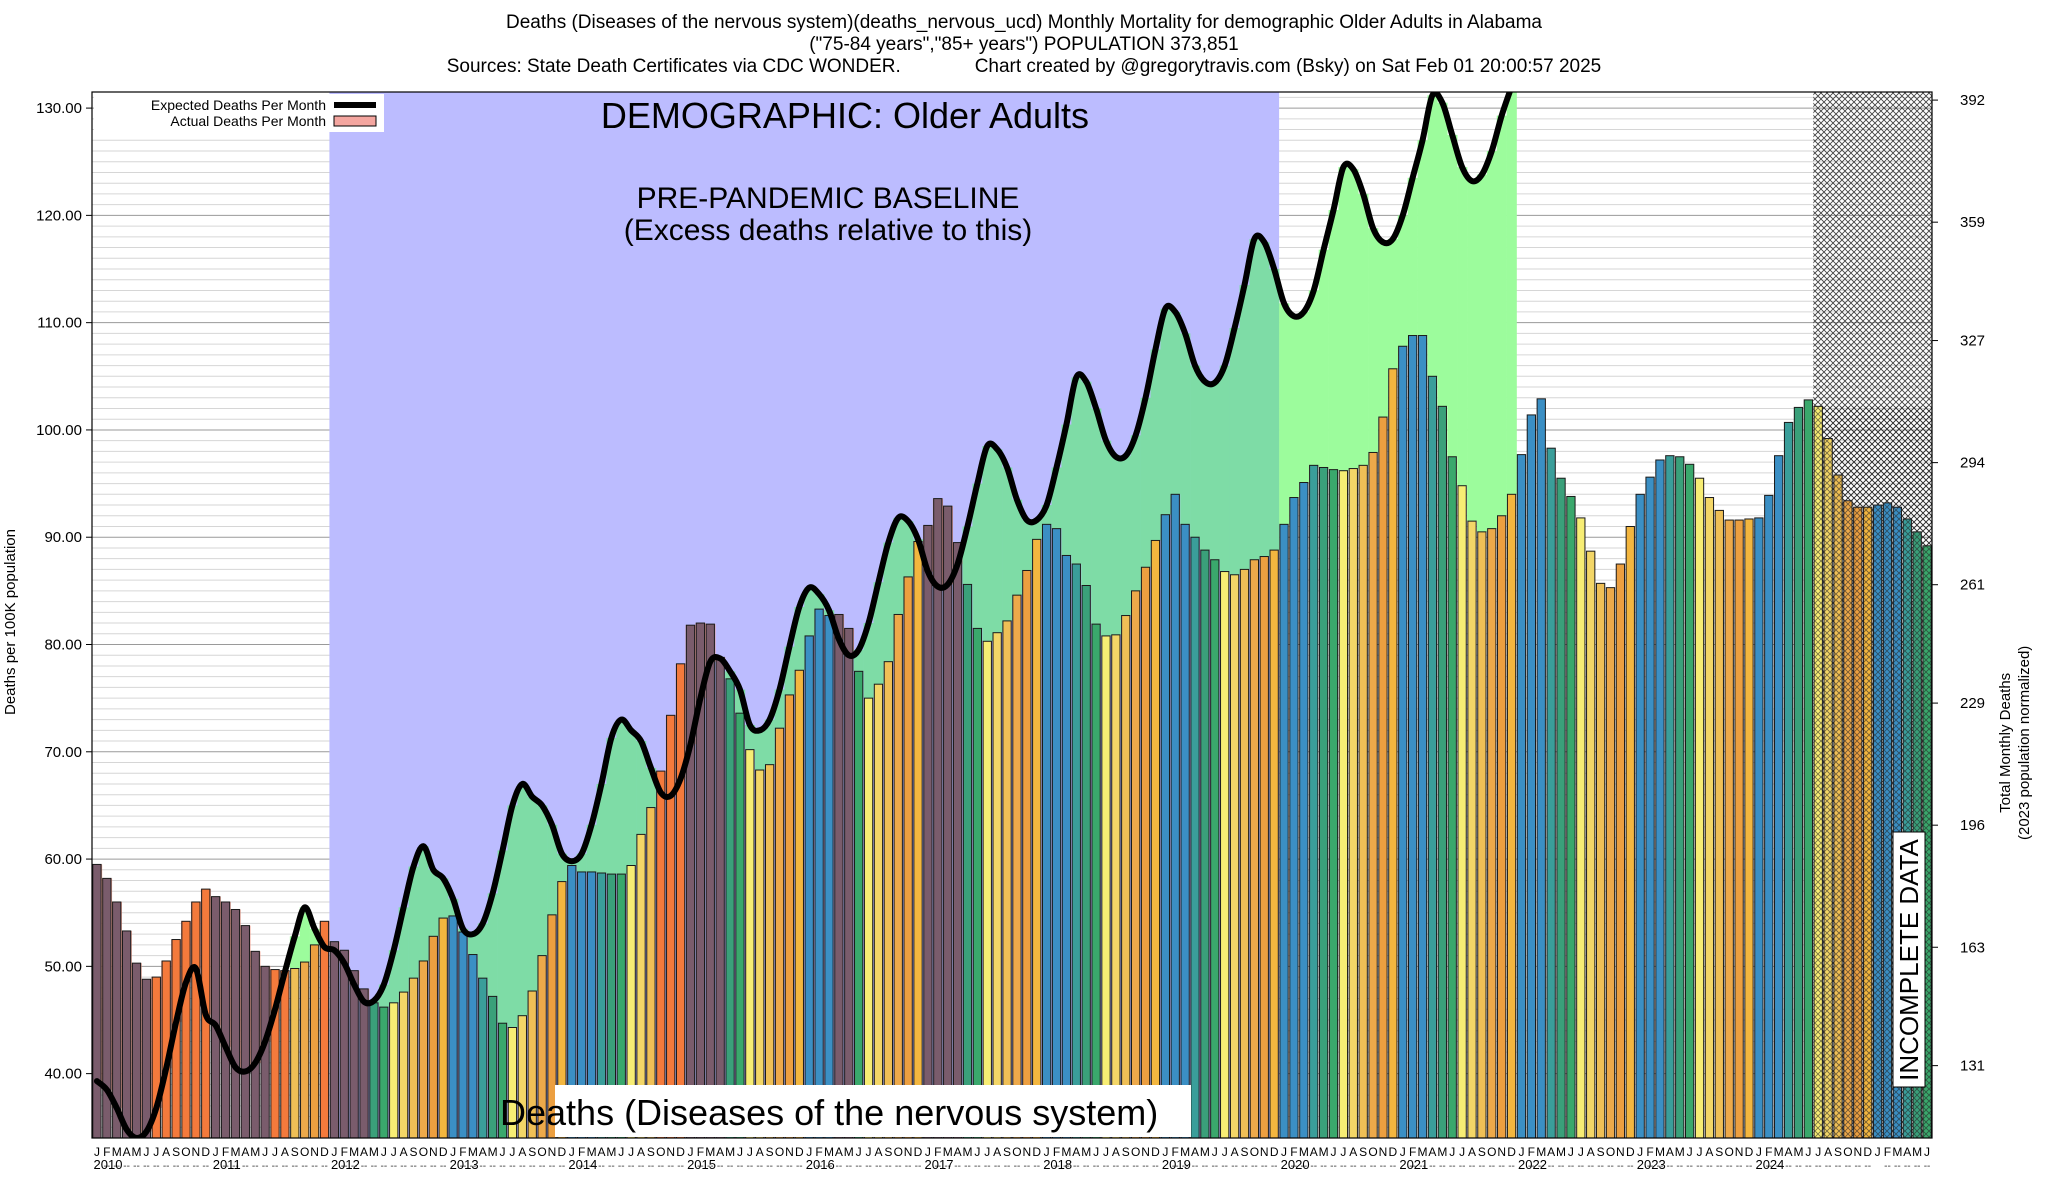 The width and height of the screenshot is (2048, 1200). Describe the element at coordinates (779, 1152) in the screenshot. I see `month-tick-label: O` at that location.